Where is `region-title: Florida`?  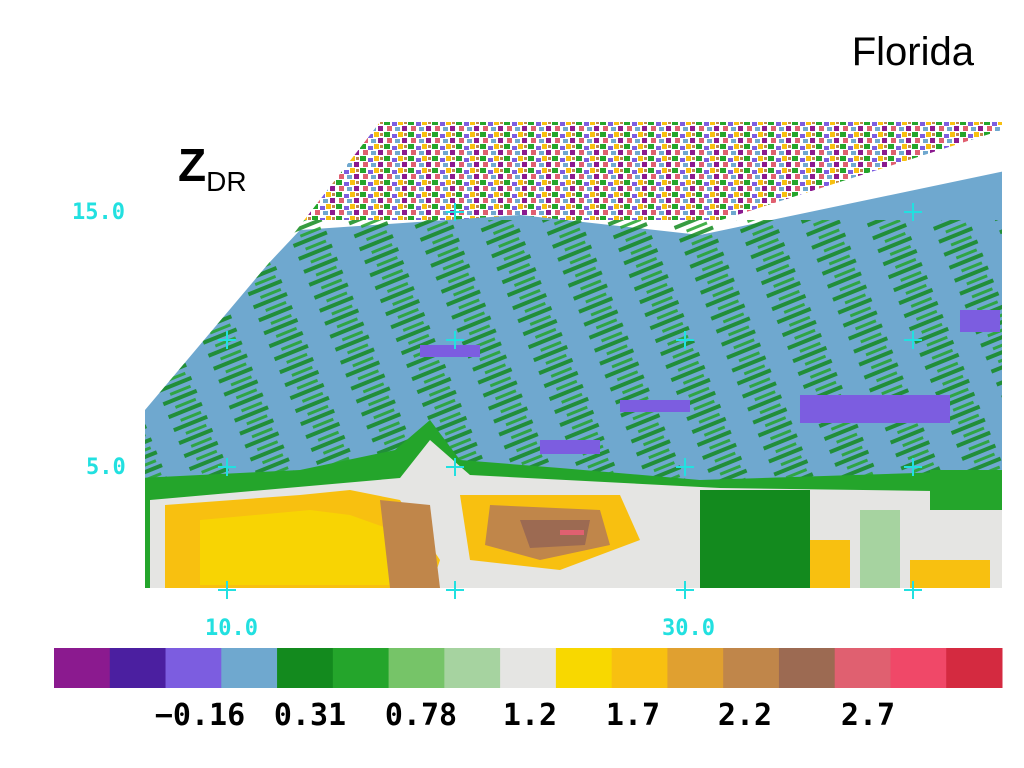 region-title: Florida is located at coordinates (912, 52).